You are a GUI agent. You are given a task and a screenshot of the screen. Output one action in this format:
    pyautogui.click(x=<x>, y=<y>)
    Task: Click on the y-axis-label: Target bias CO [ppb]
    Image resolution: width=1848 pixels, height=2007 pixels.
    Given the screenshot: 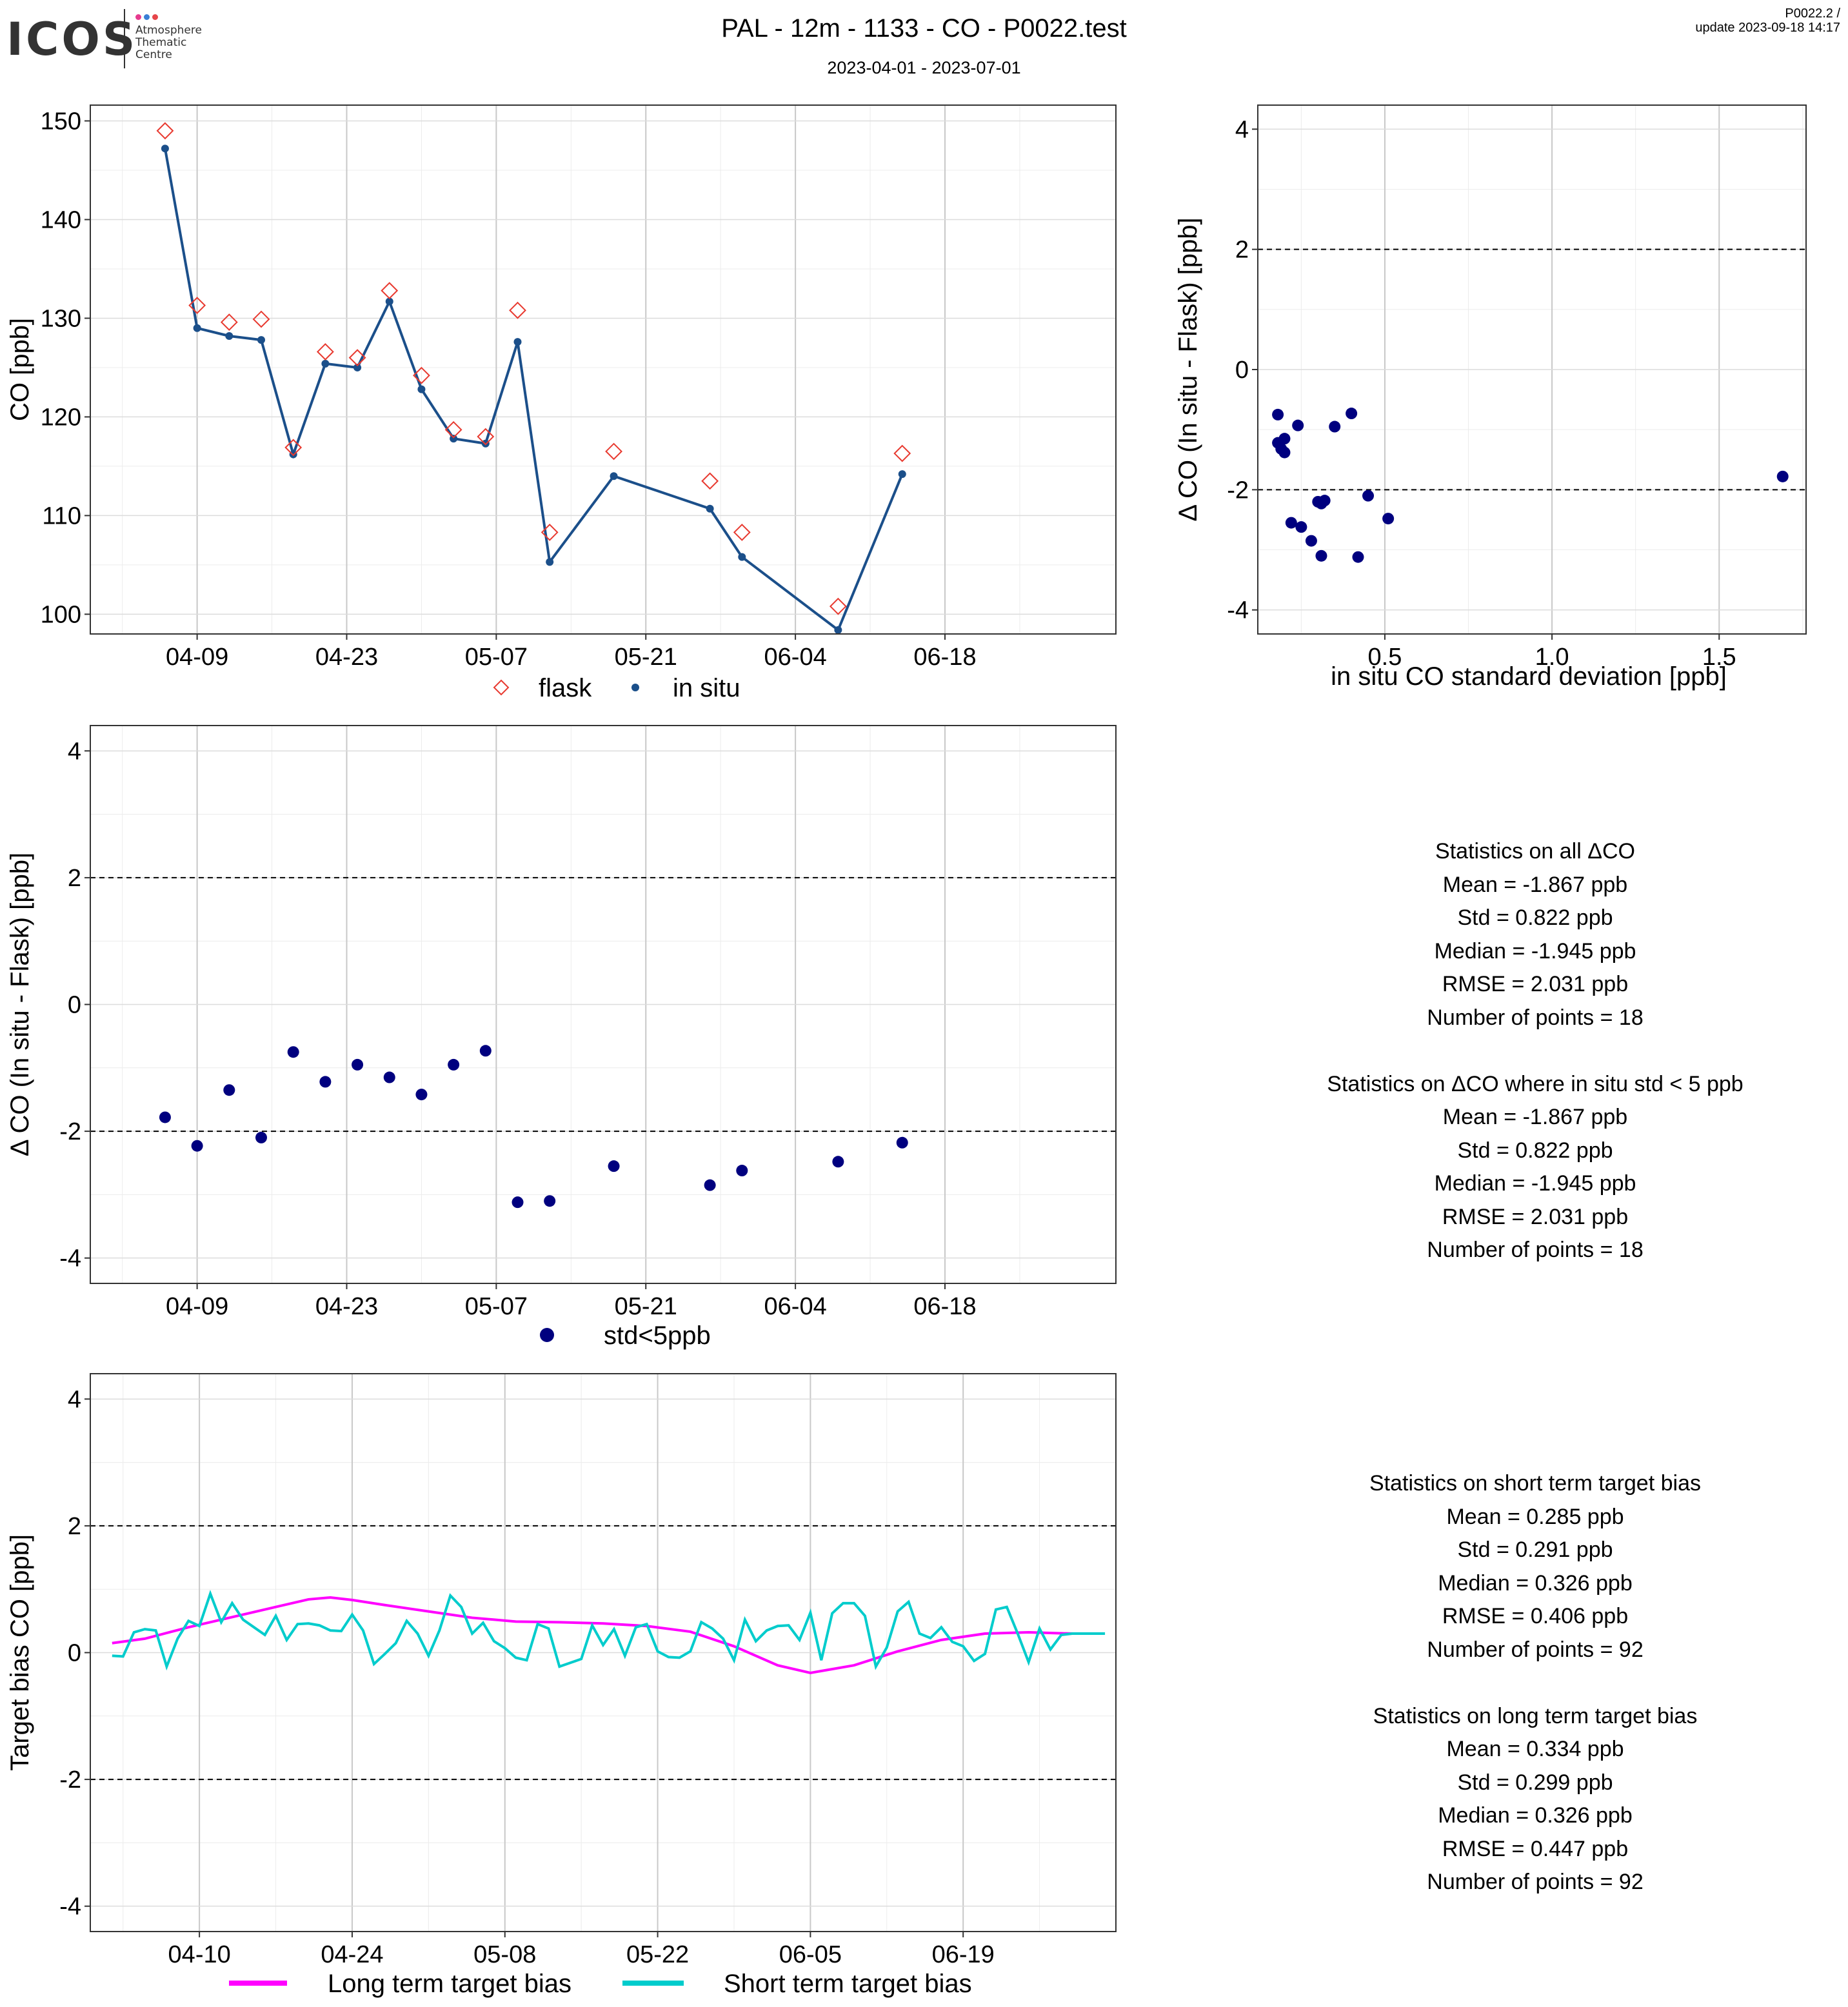 What is the action you would take?
    pyautogui.click(x=20, y=1652)
    